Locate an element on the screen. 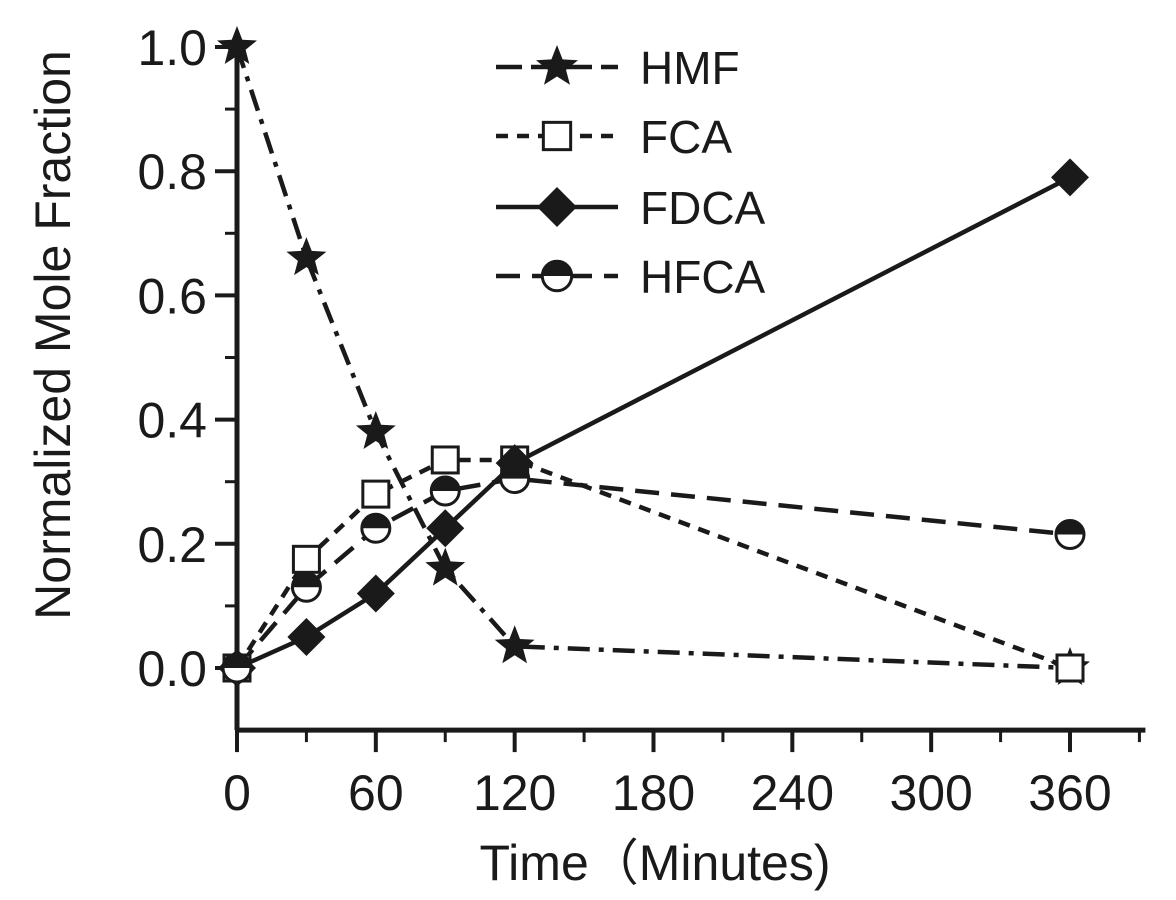 This screenshot has width=1176, height=900. x-tick-label: 120 is located at coordinates (514, 793).